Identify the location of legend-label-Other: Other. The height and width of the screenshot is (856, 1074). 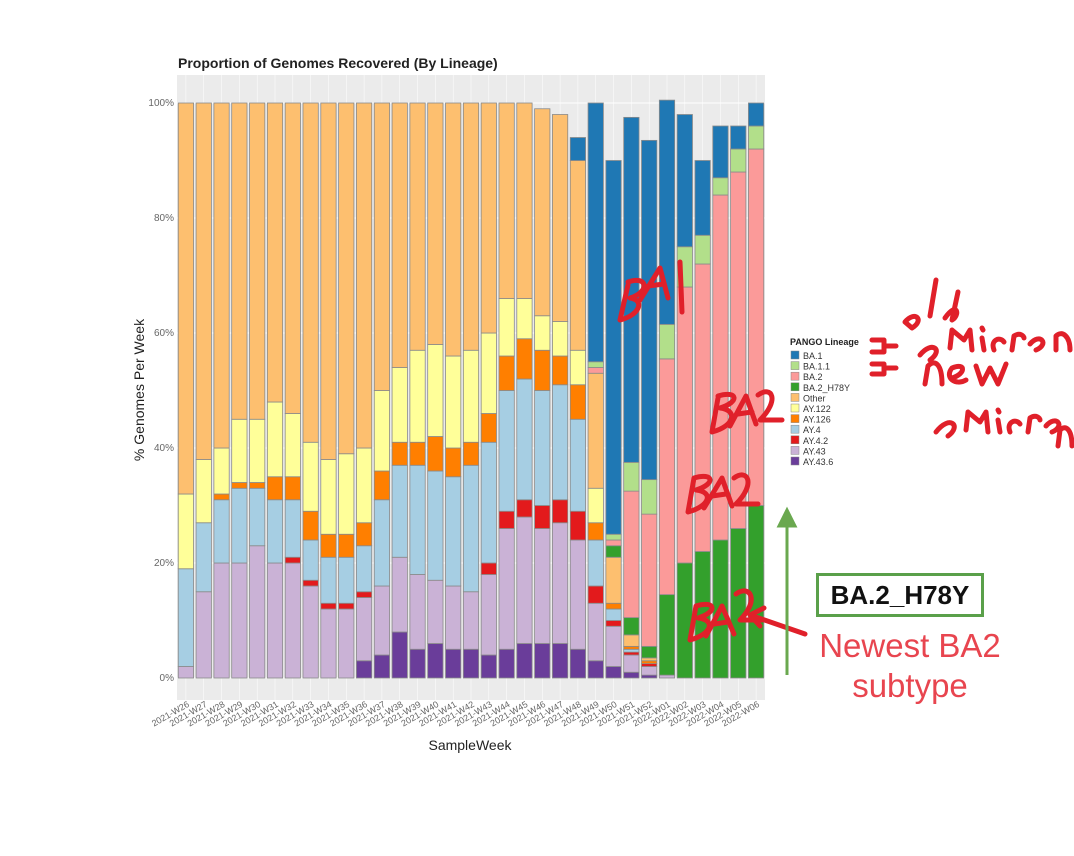
(814, 398).